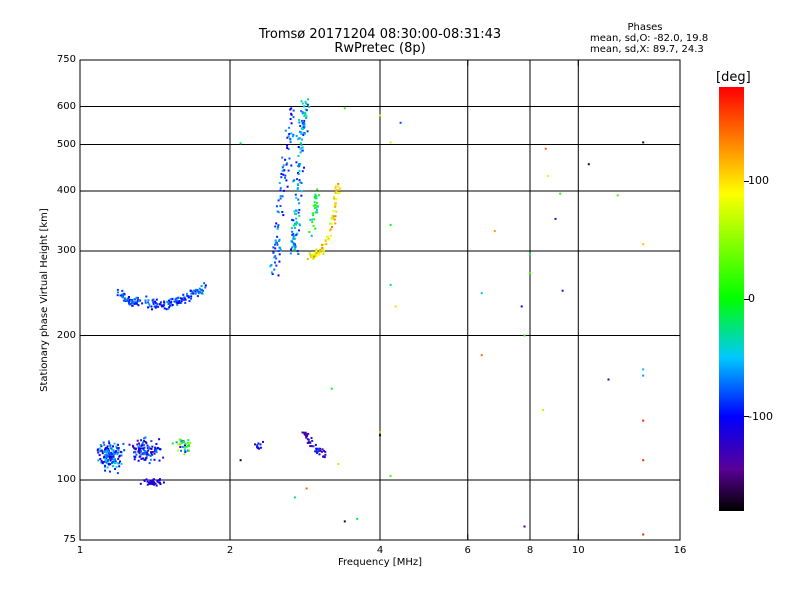  Describe the element at coordinates (649, 38) in the screenshot. I see `phases-info-o: mean, sd,O: -82.0, 19.8` at that location.